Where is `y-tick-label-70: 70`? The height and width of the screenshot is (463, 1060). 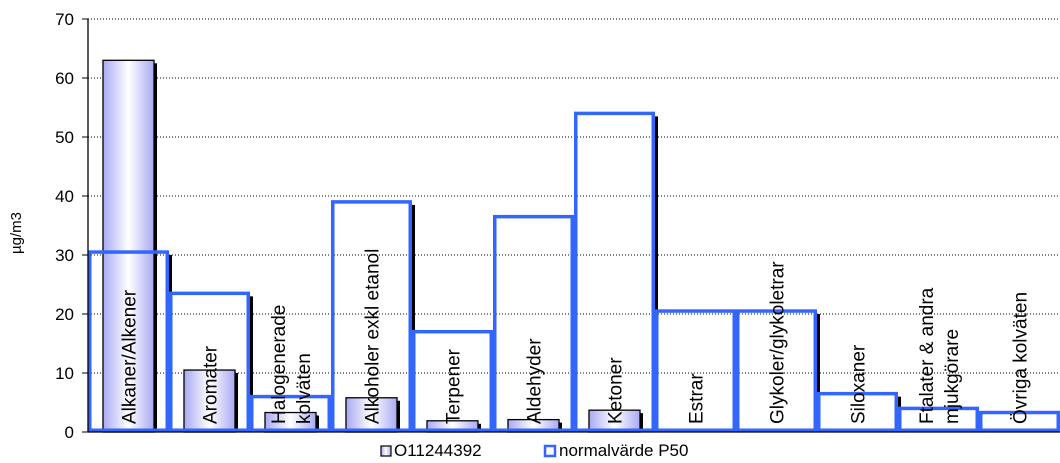
y-tick-label-70: 70 is located at coordinates (64, 19).